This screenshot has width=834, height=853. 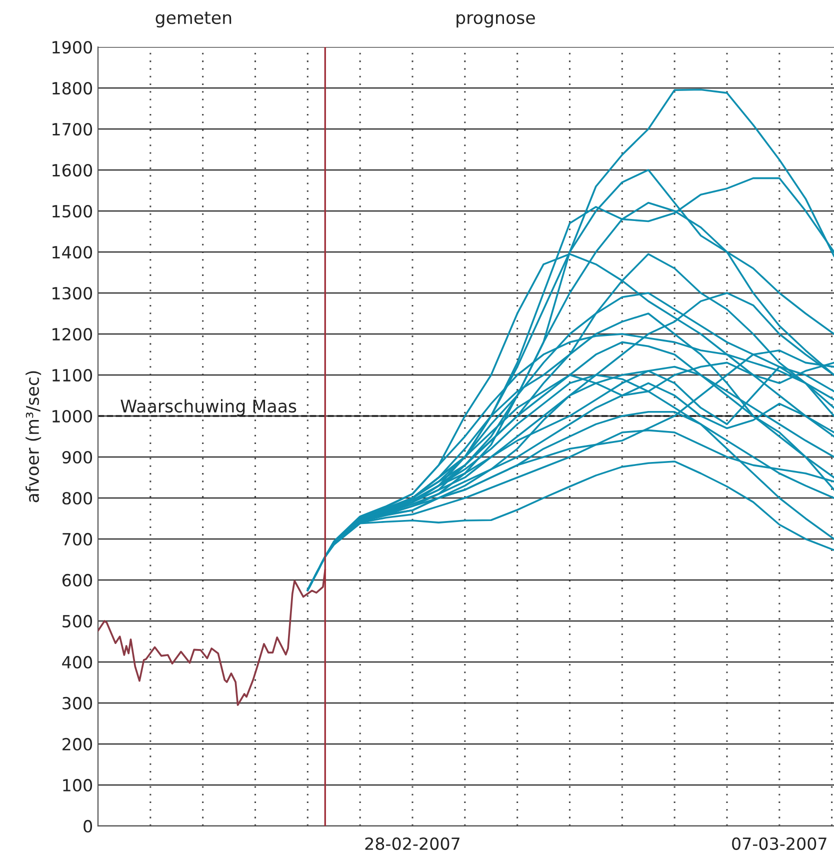 What do you see at coordinates (77, 539) in the screenshot?
I see `y-tick-label: 700` at bounding box center [77, 539].